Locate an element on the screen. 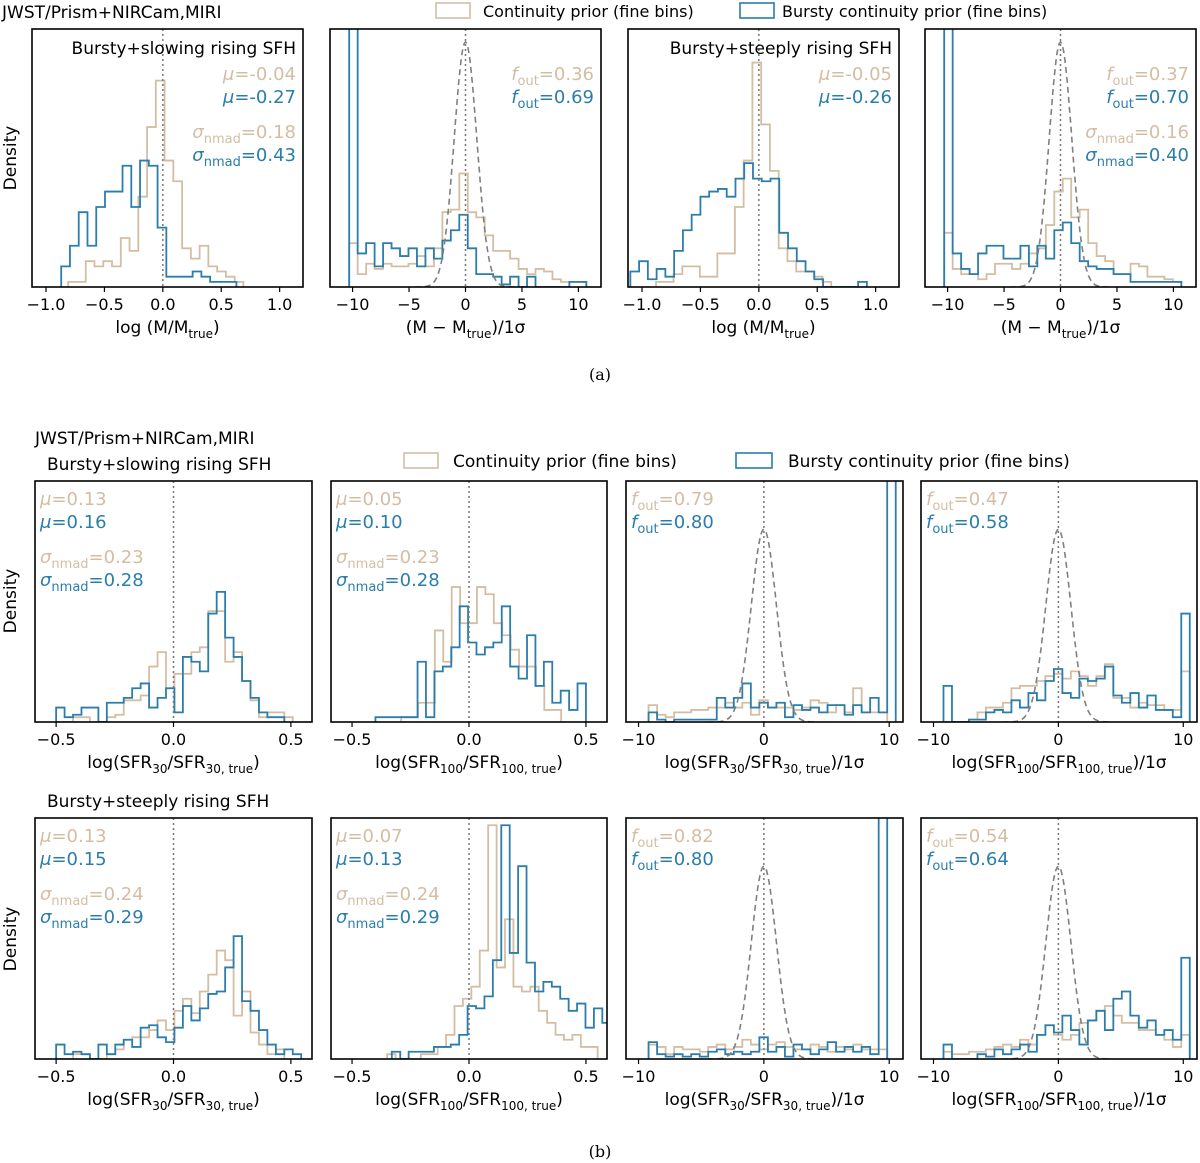 This screenshot has height=1163, width=1200. stat-value: =0.28 is located at coordinates (412, 580).